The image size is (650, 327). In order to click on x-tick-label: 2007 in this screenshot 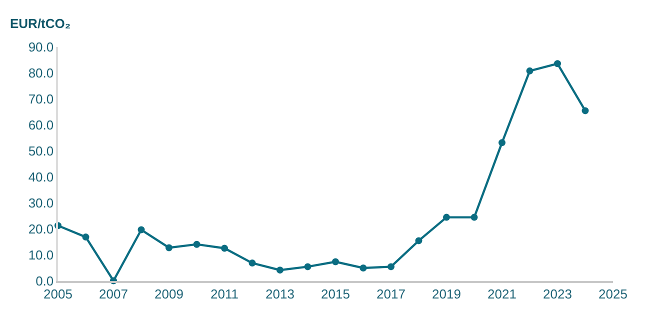, I will do `click(113, 294)`.